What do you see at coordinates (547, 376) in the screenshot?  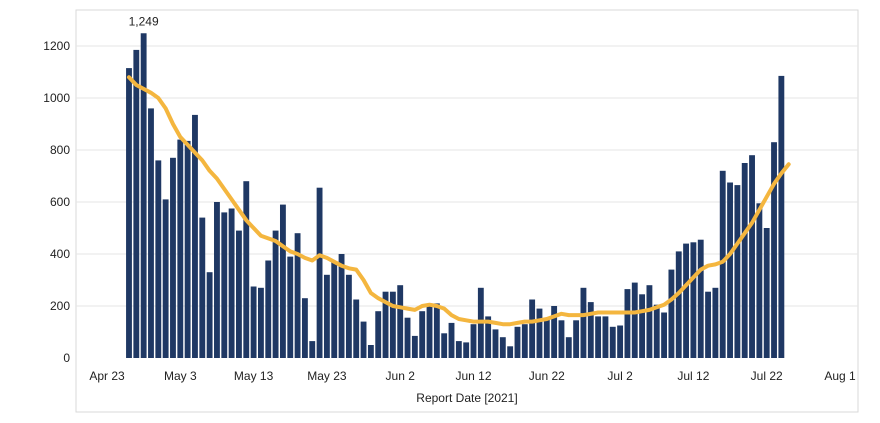 I see `x-tick-label: Jun 22` at bounding box center [547, 376].